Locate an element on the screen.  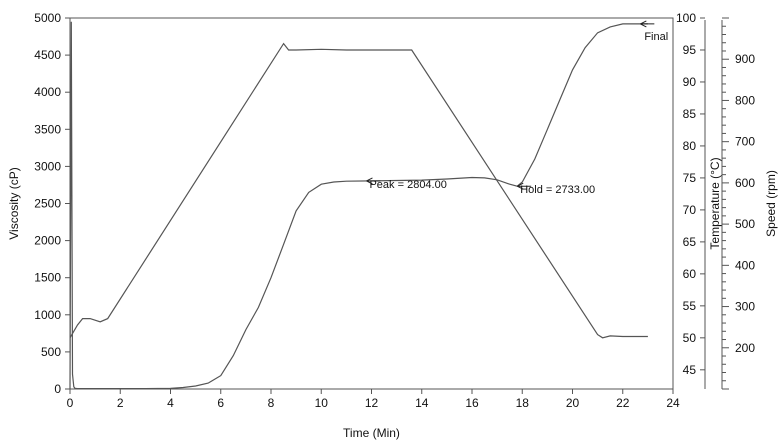
hold-annotation-label: Hold = 2733.00 is located at coordinates (557, 190).